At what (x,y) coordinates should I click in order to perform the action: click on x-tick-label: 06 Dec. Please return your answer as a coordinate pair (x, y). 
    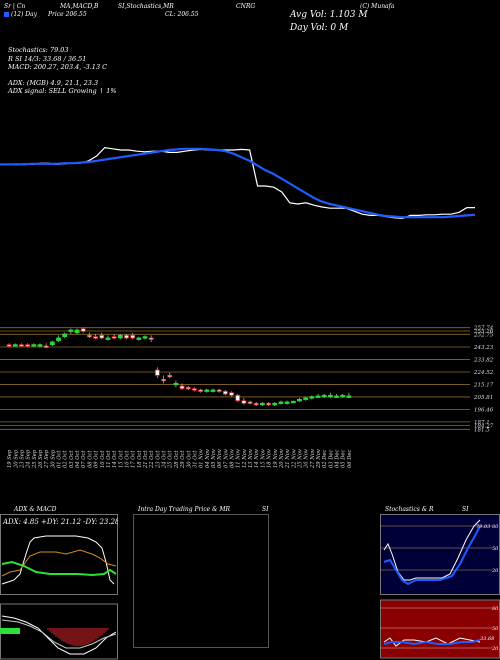
    Looking at the image, I should click on (350, 459).